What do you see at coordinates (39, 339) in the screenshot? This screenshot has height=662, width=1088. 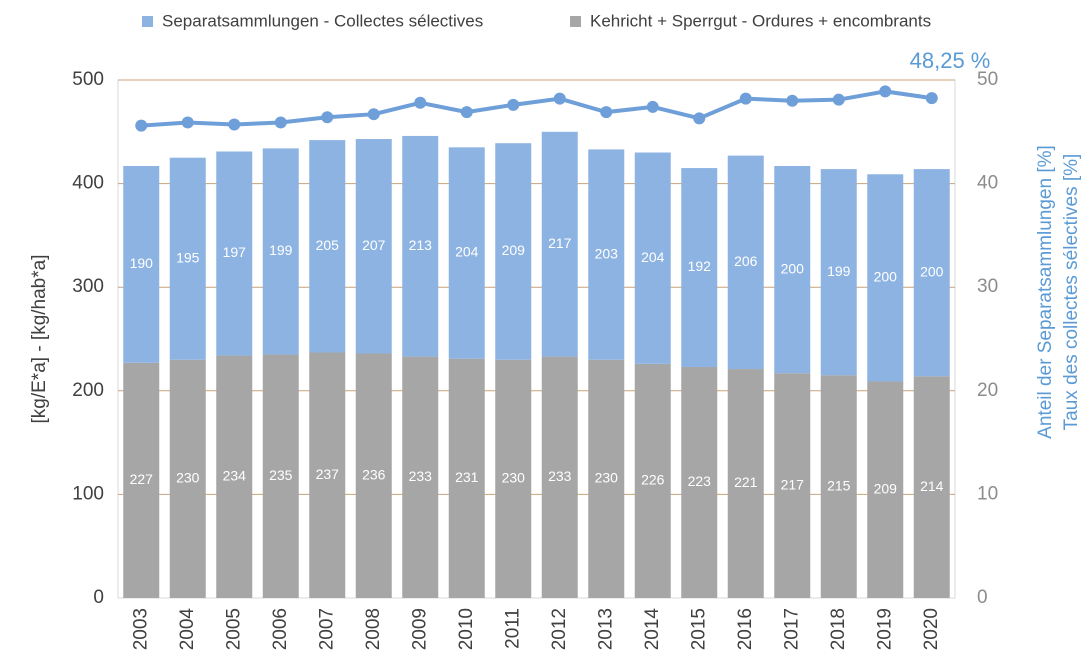 I see `y-axis-label: [kg/E*a] - [kg/hab*a]` at bounding box center [39, 339].